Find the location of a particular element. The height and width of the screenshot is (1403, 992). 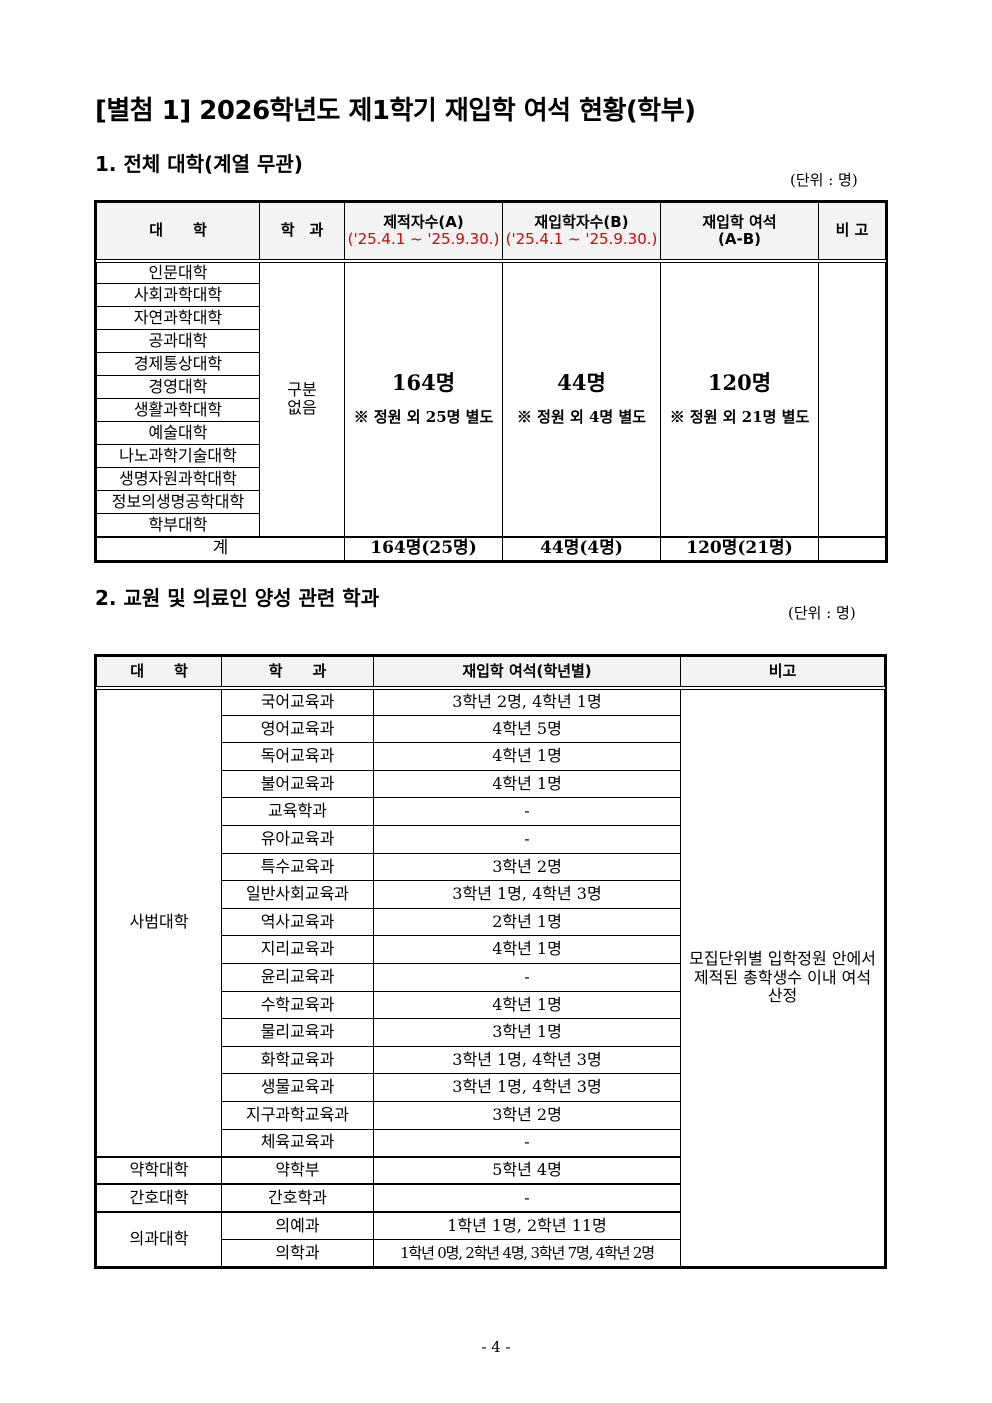

vacancy-cell: 5학년 4명 is located at coordinates (527, 1170).